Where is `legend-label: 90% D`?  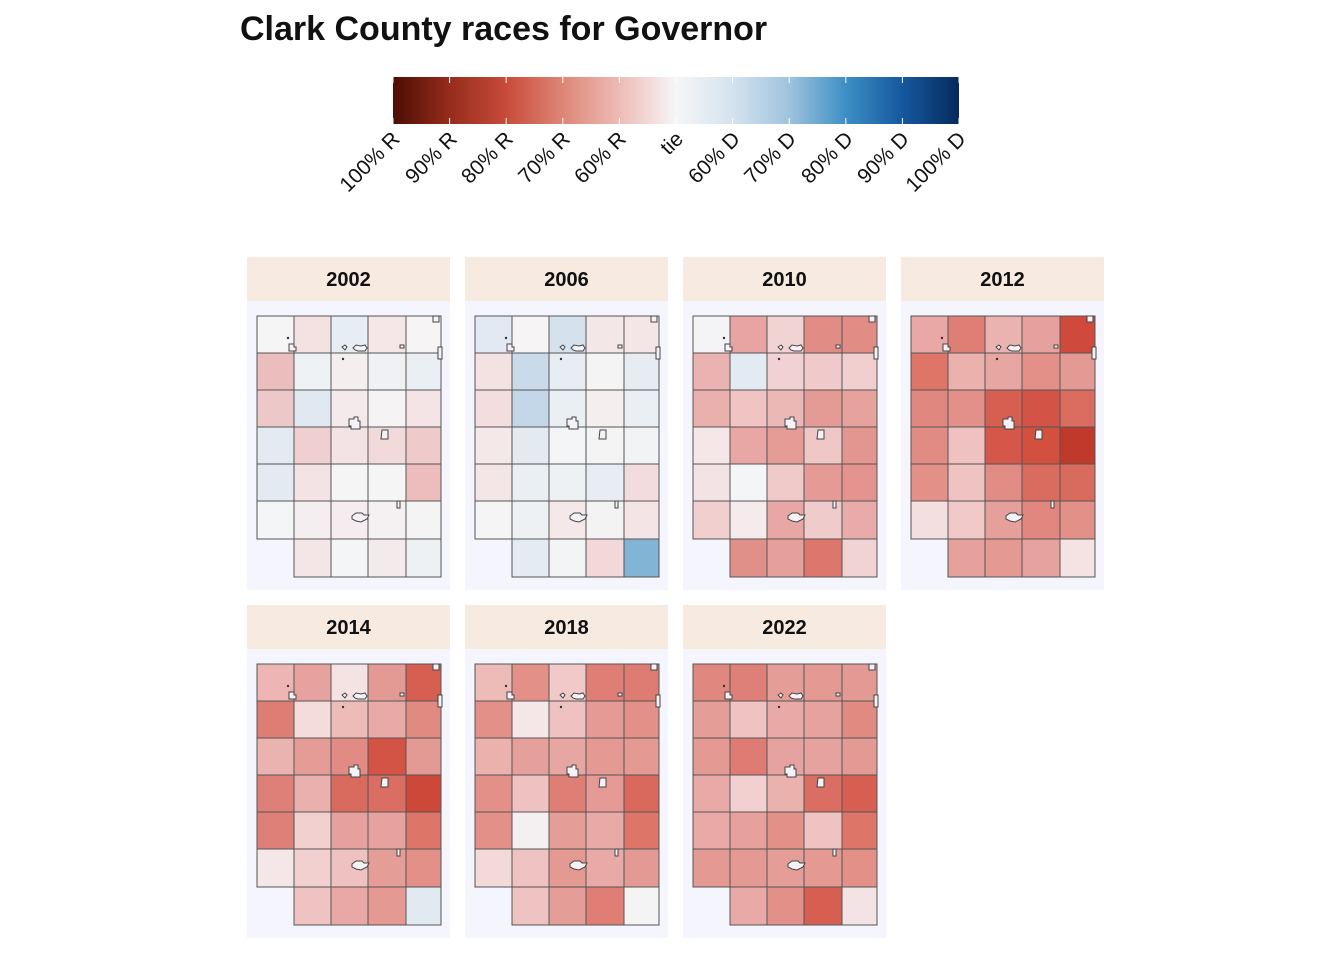
legend-label: 90% D is located at coordinates (884, 158).